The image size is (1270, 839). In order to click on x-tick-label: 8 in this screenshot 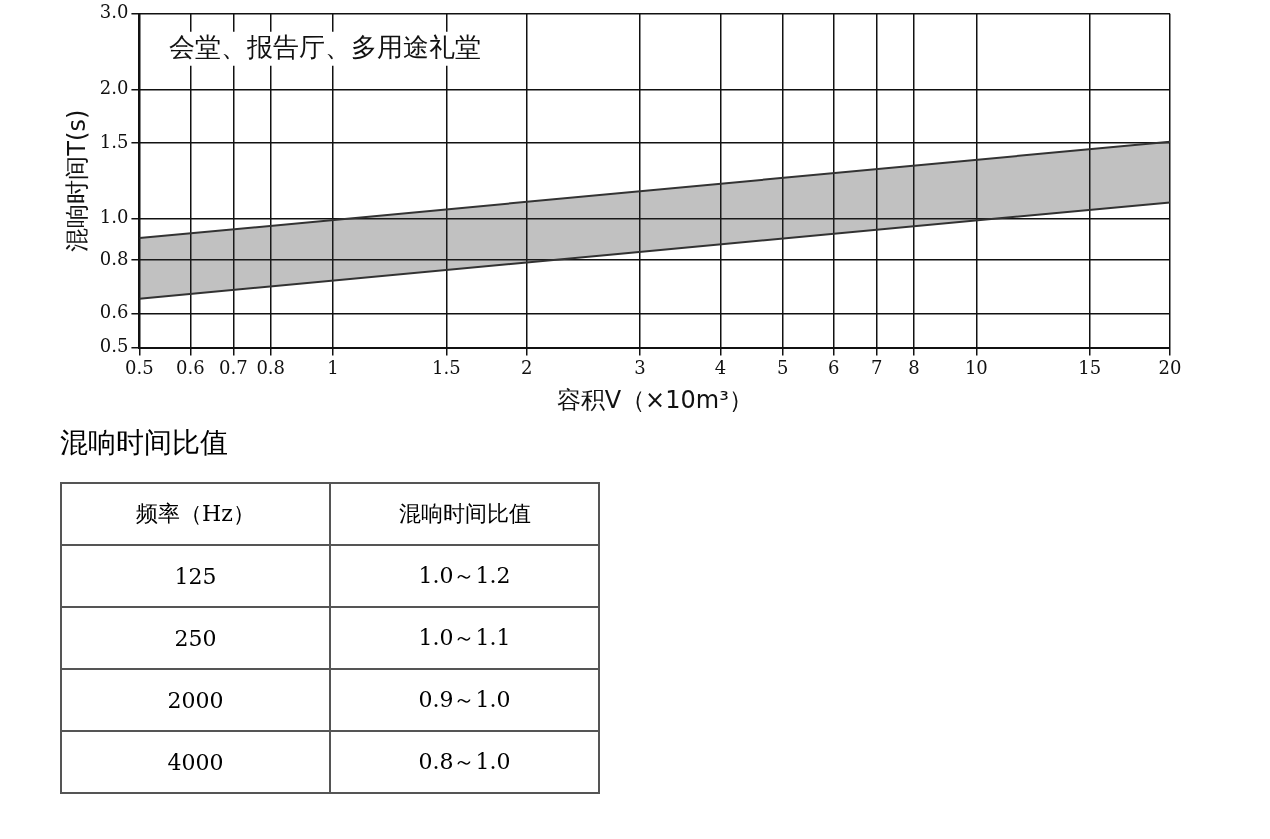, I will do `click(914, 368)`.